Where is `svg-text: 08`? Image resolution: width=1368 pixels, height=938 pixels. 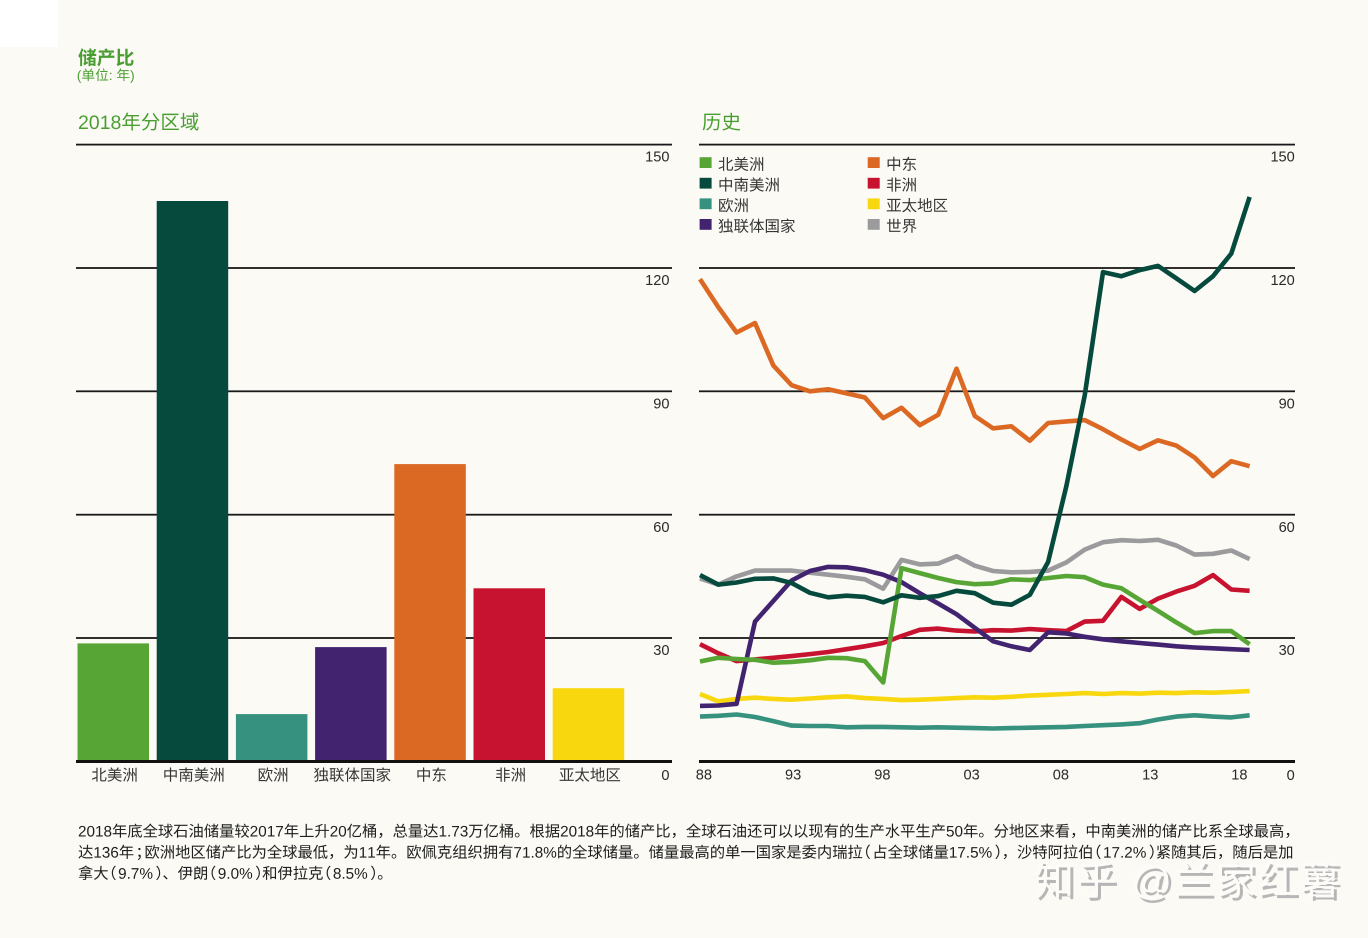
svg-text: 08 is located at coordinates (1061, 775).